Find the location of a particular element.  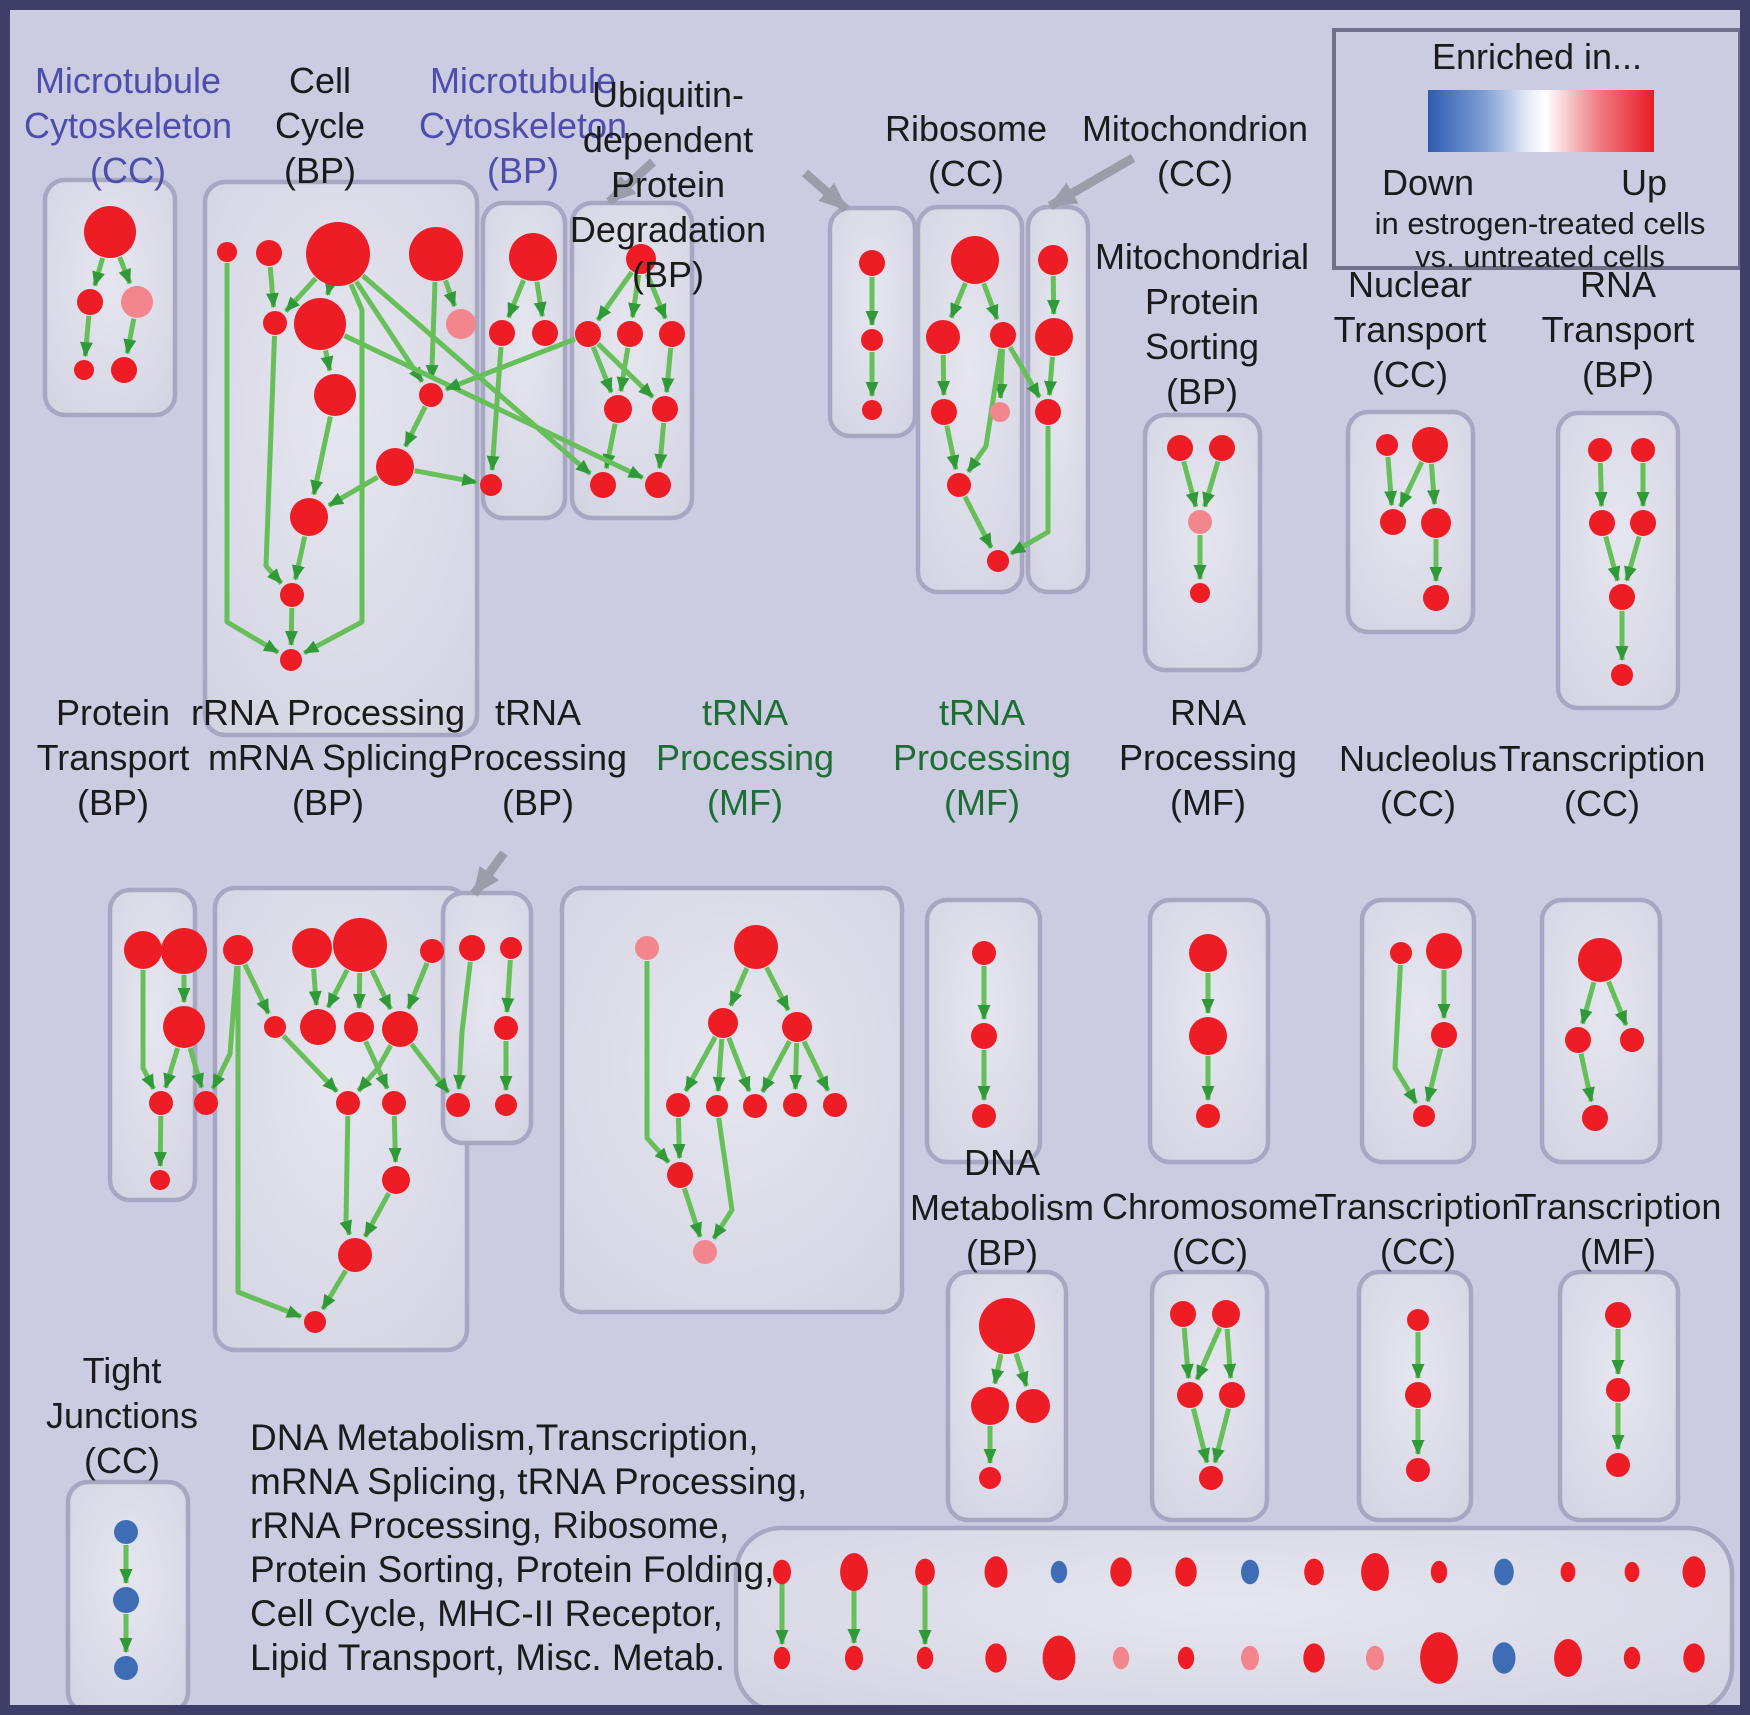

label-rna-transport-bp: RNA Transport (BP) is located at coordinates (1618, 329).